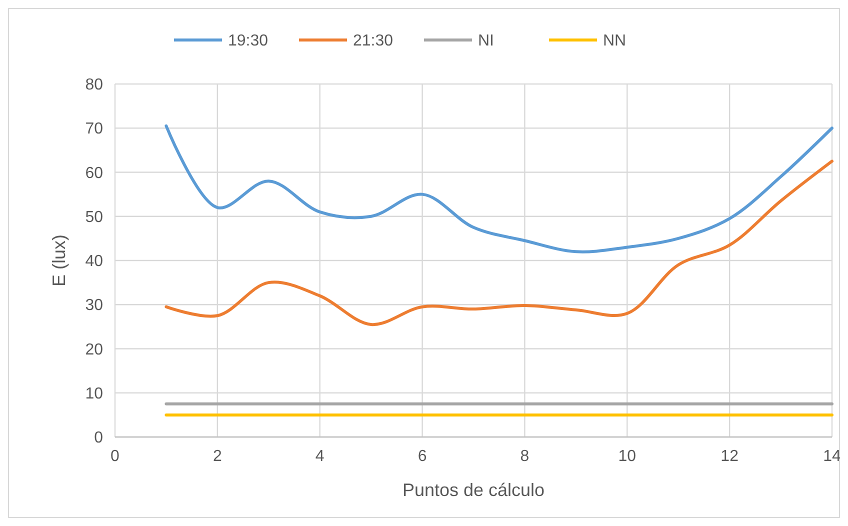 Image resolution: width=848 pixels, height=526 pixels. I want to click on x-tick-label: 4, so click(319, 456).